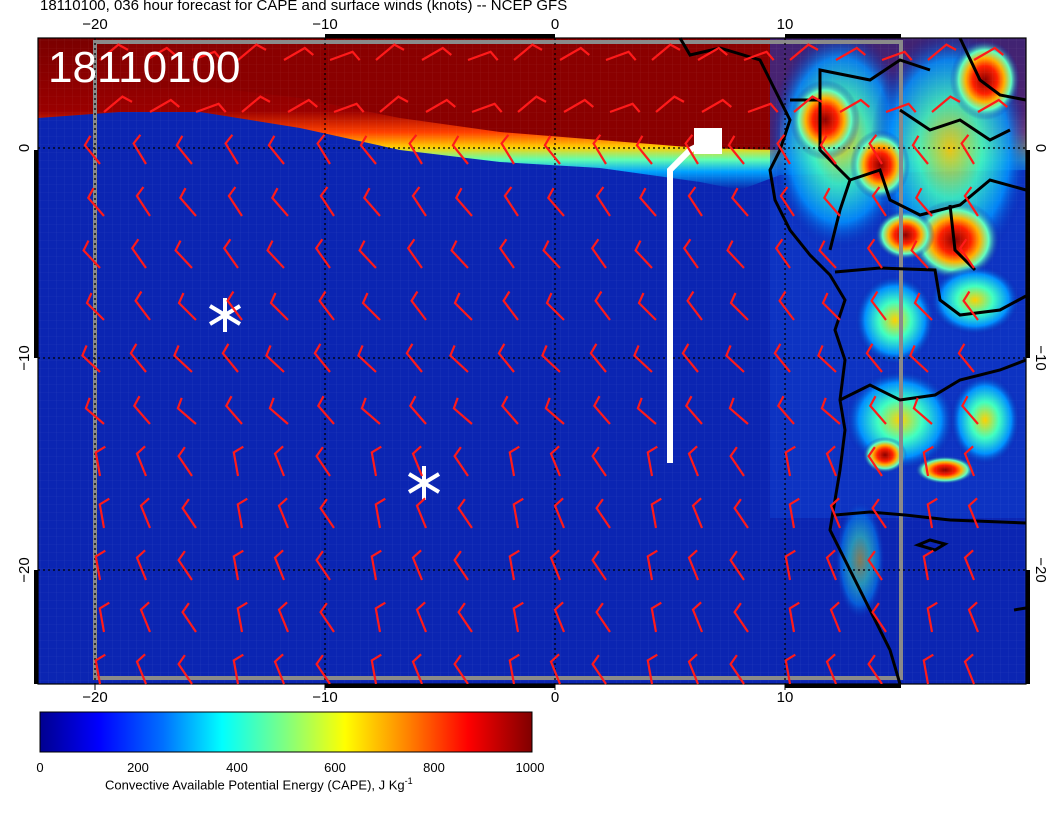 Image resolution: width=1056 pixels, height=816 pixels. Describe the element at coordinates (530, 767) in the screenshot. I see `colorbar-tick: 1000` at that location.